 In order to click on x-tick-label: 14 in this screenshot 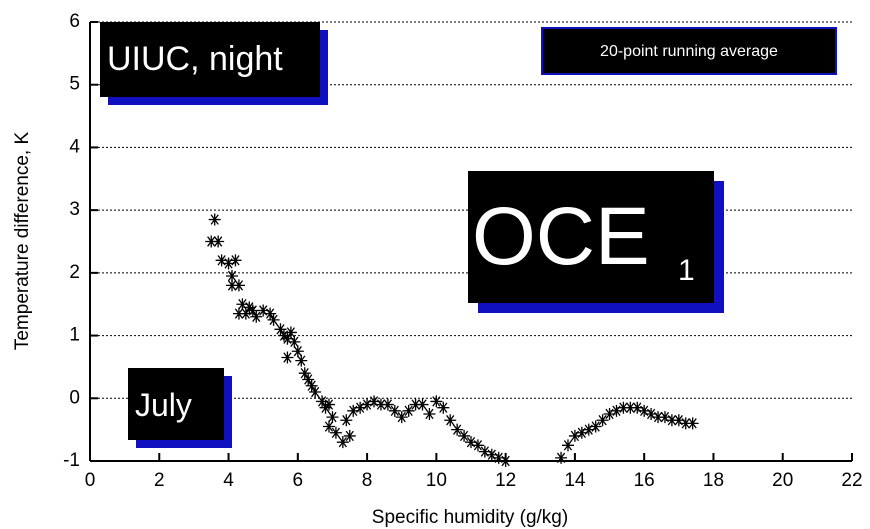, I will do `click(575, 480)`.